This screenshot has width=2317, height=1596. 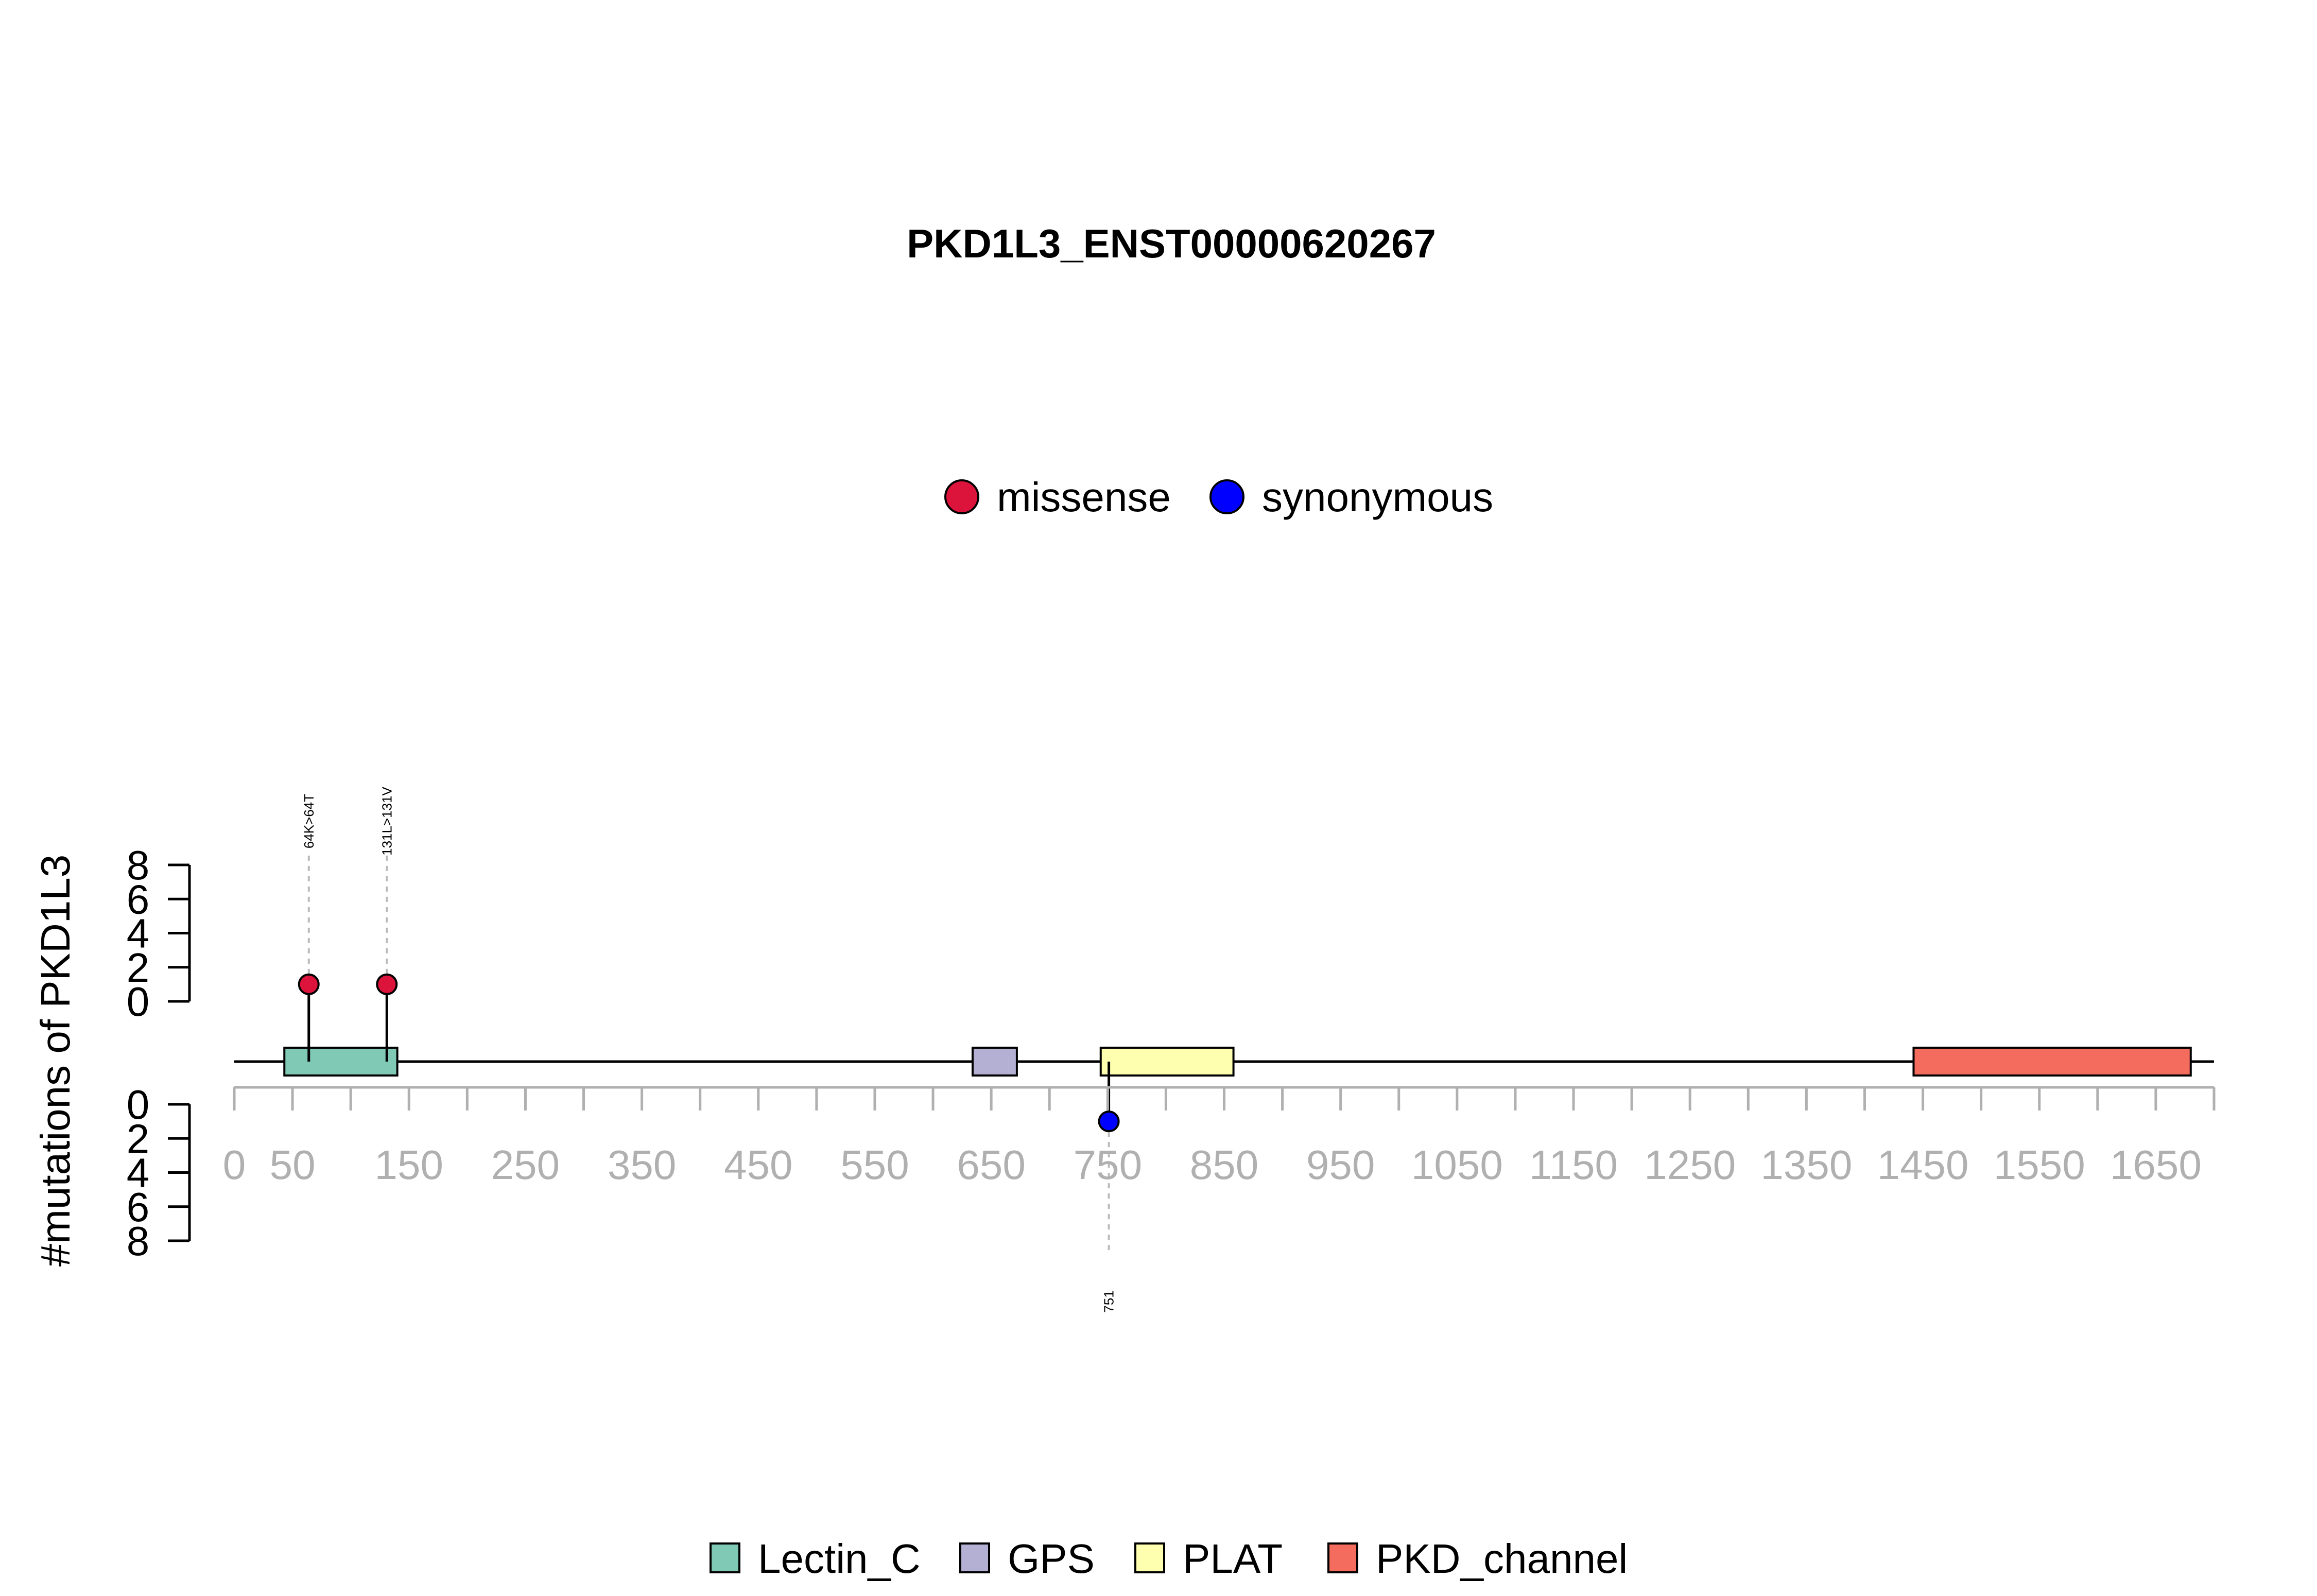 What do you see at coordinates (874, 1165) in the screenshot?
I see `x-tick-label-550: 550` at bounding box center [874, 1165].